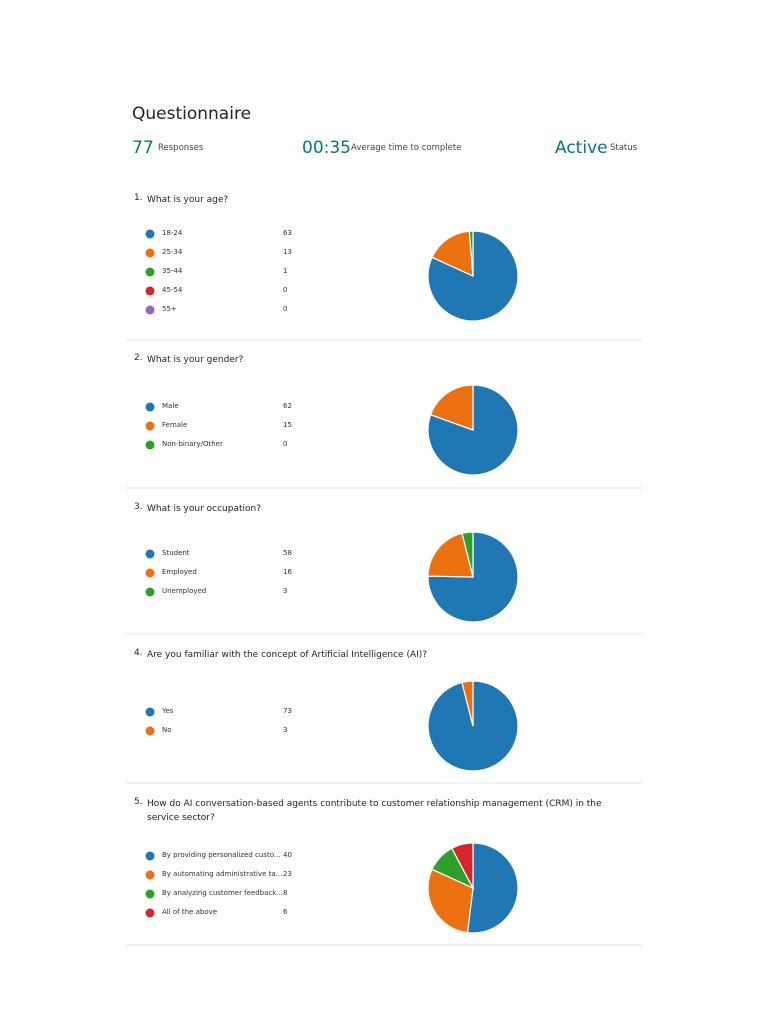 This screenshot has height=1024, width=768. Describe the element at coordinates (181, 148) in the screenshot. I see `stat-label: Responses` at that location.